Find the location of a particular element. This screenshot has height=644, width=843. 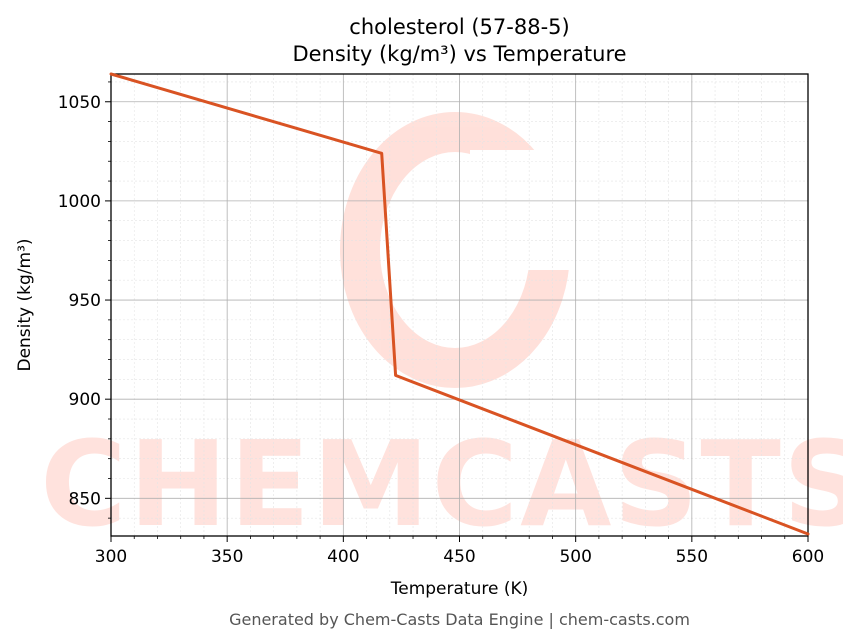

x-tick-label: 300 is located at coordinates (111, 557).